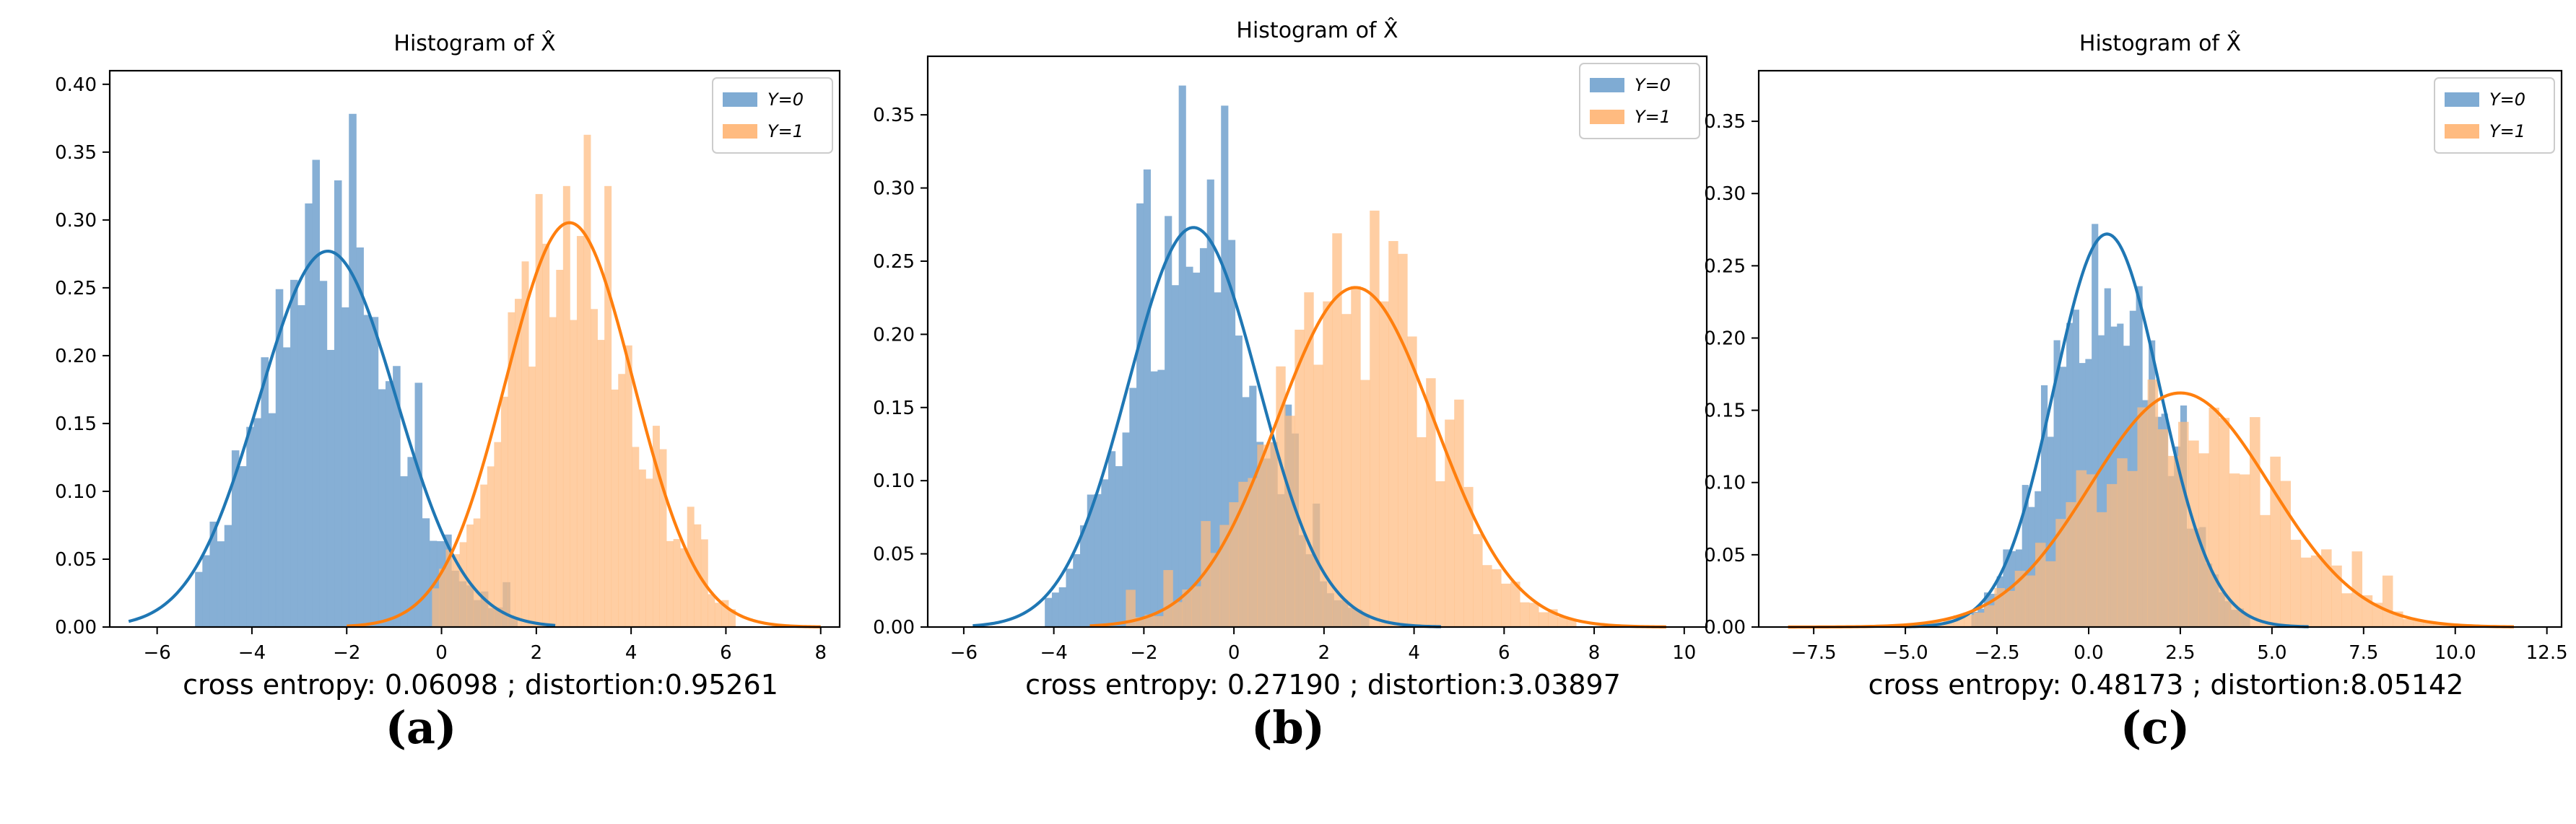  Describe the element at coordinates (441, 653) in the screenshot. I see `x-tick-label: 0` at that location.